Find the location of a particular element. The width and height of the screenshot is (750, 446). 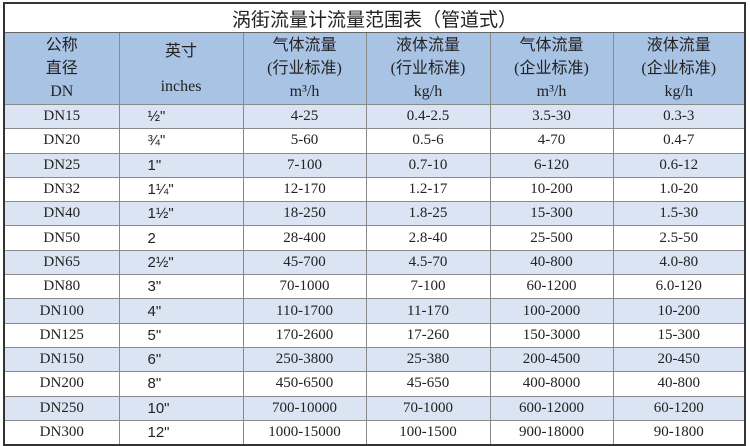

cell-gas-enterprise: 600-12000 is located at coordinates (551, 408).